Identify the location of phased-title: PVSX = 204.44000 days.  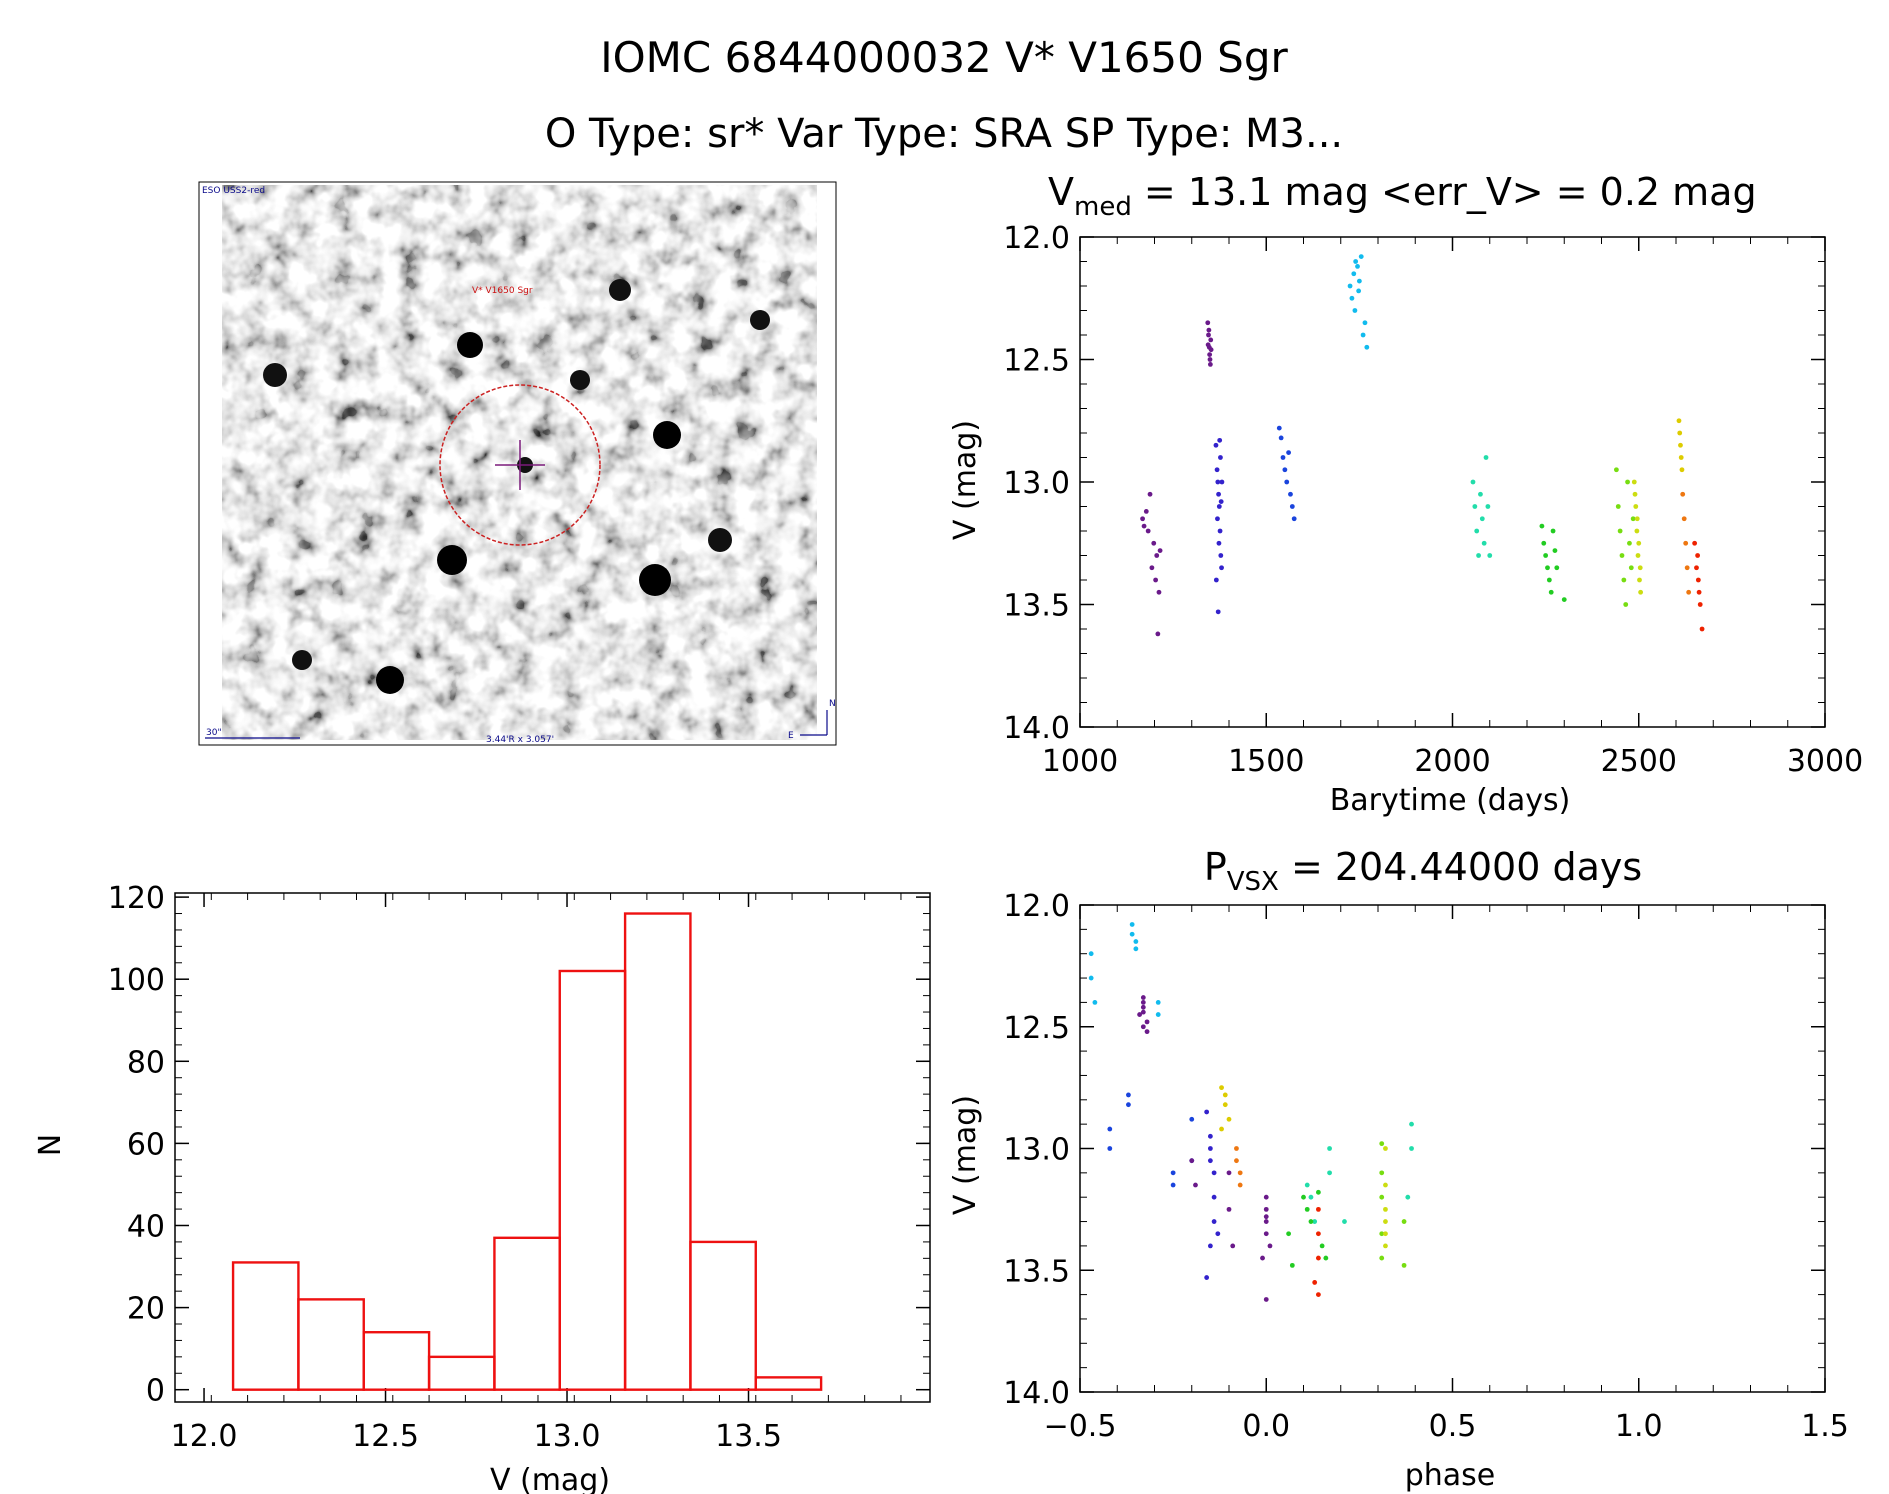
(1423, 871).